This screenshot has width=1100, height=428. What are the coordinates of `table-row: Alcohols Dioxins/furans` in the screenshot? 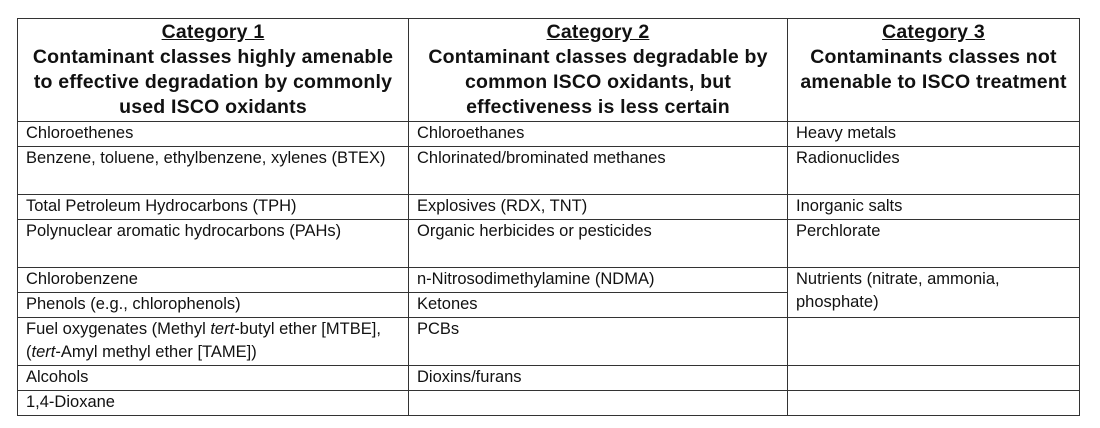 It's located at (548, 378).